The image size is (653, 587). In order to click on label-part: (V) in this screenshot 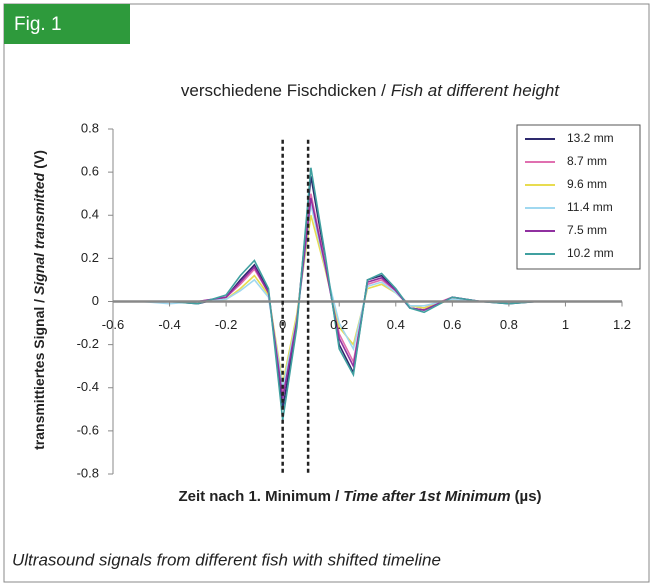, I will do `click(39, 159)`.